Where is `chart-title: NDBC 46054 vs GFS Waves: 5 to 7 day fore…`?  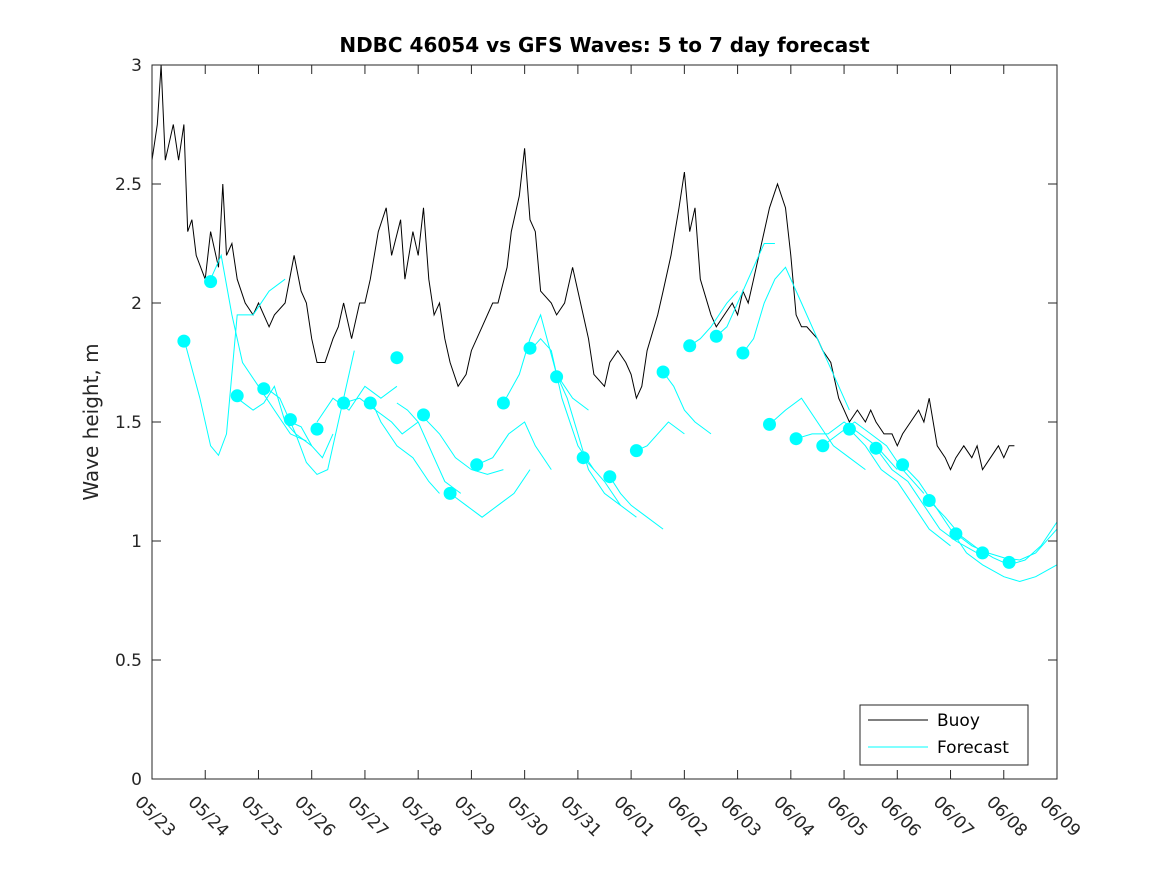 chart-title: NDBC 46054 vs GFS Waves: 5 to 7 day fore… is located at coordinates (604, 45).